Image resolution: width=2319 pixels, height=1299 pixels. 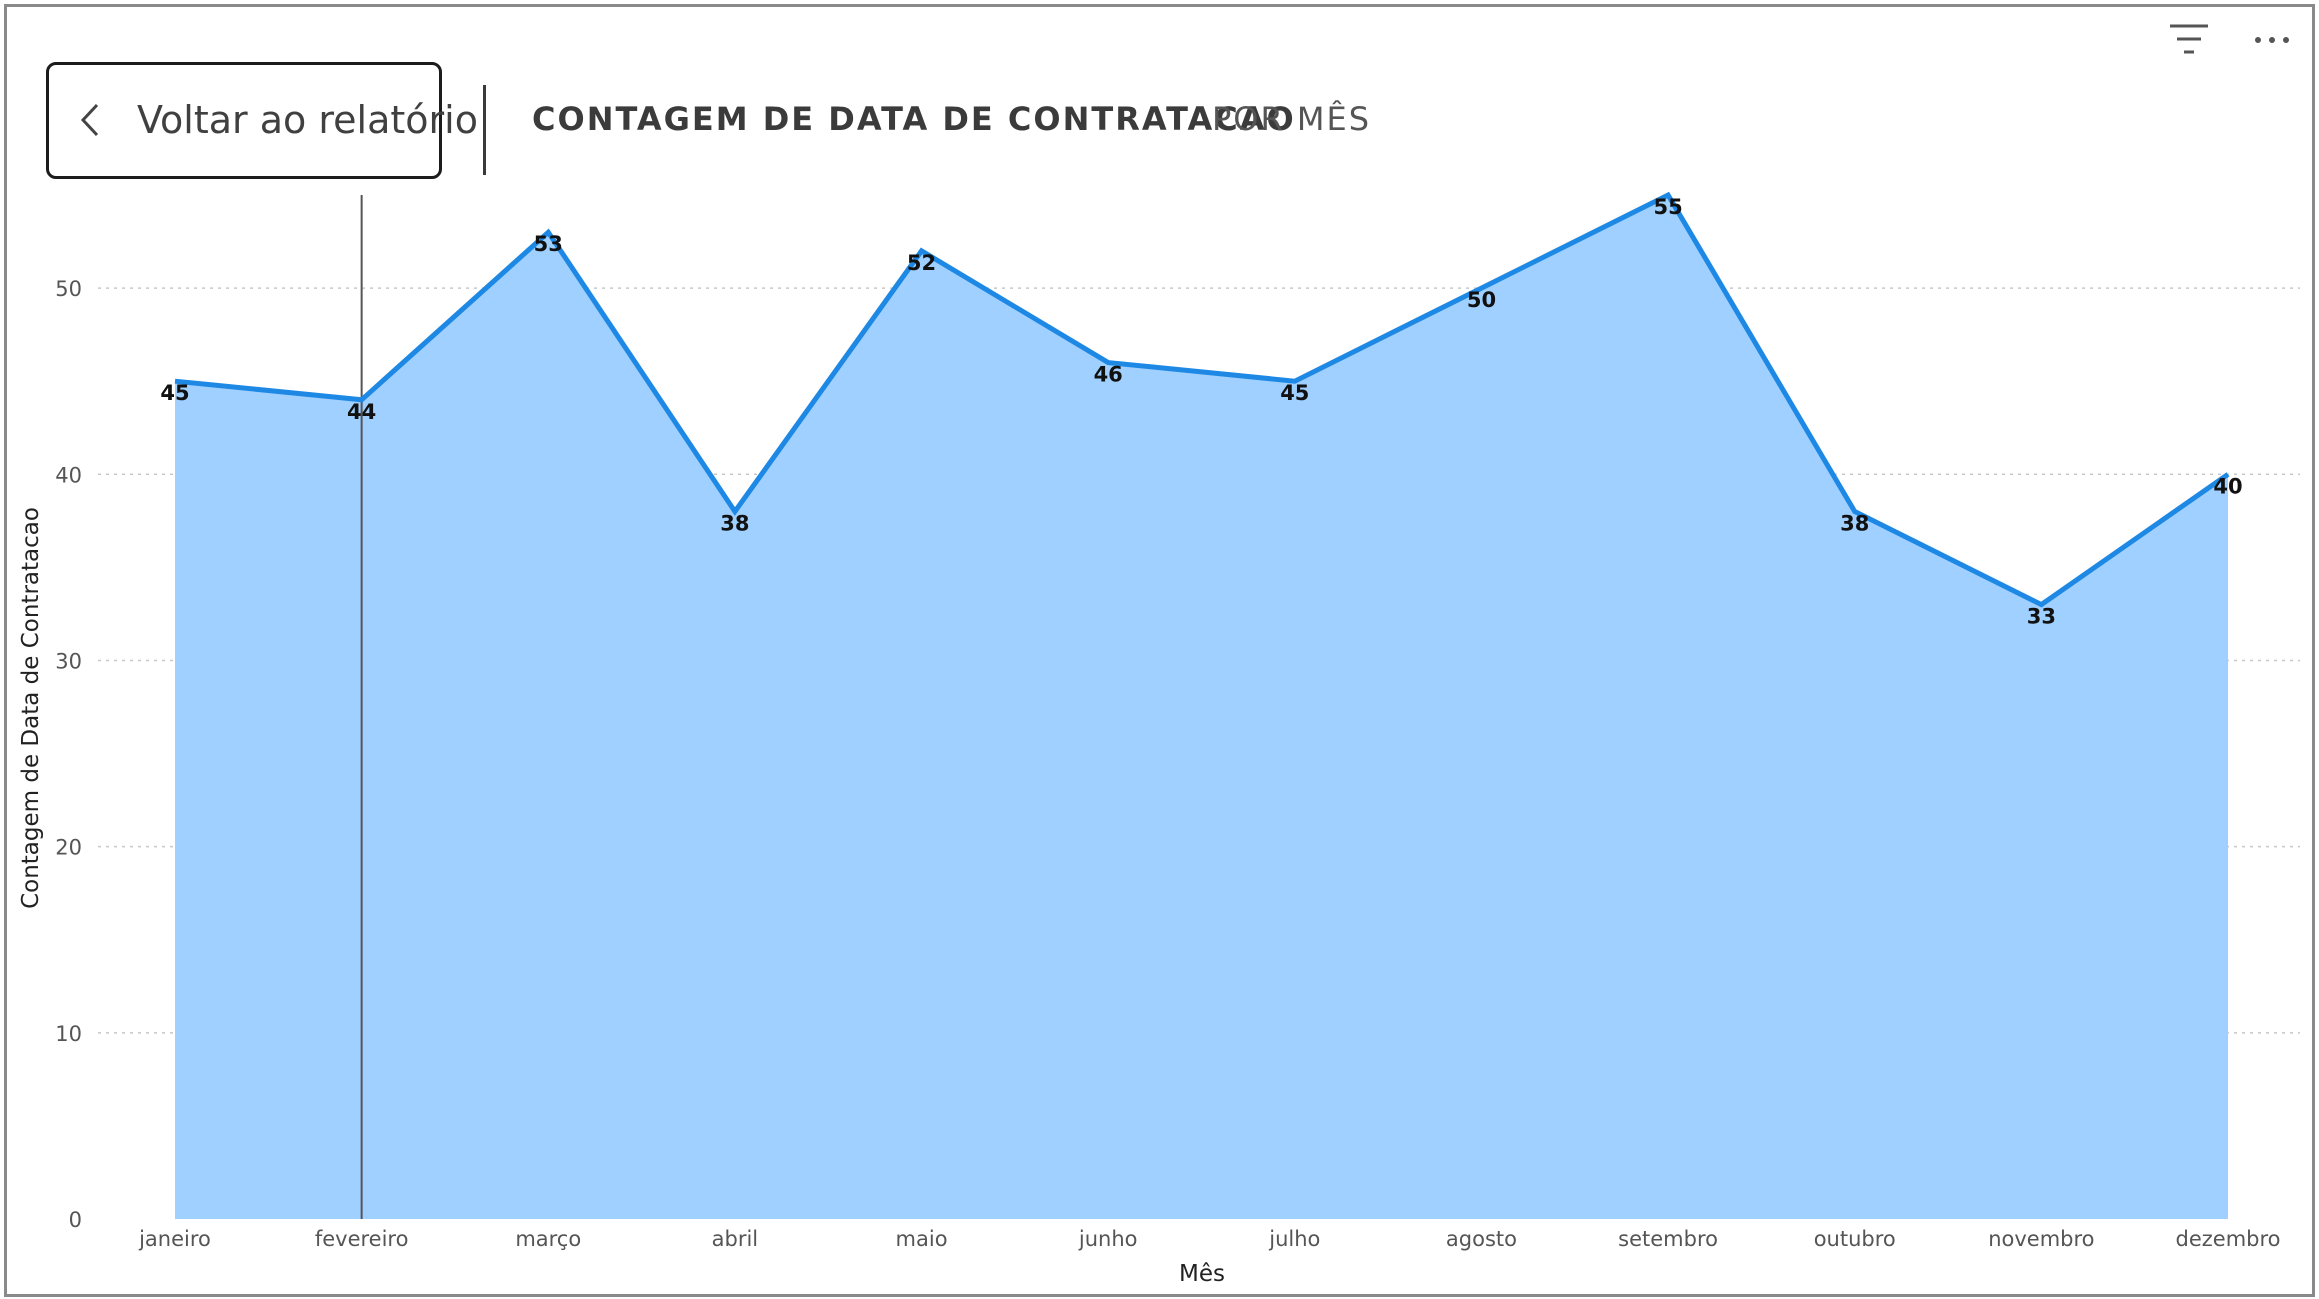 What do you see at coordinates (1108, 375) in the screenshot?
I see `data-label: 46` at bounding box center [1108, 375].